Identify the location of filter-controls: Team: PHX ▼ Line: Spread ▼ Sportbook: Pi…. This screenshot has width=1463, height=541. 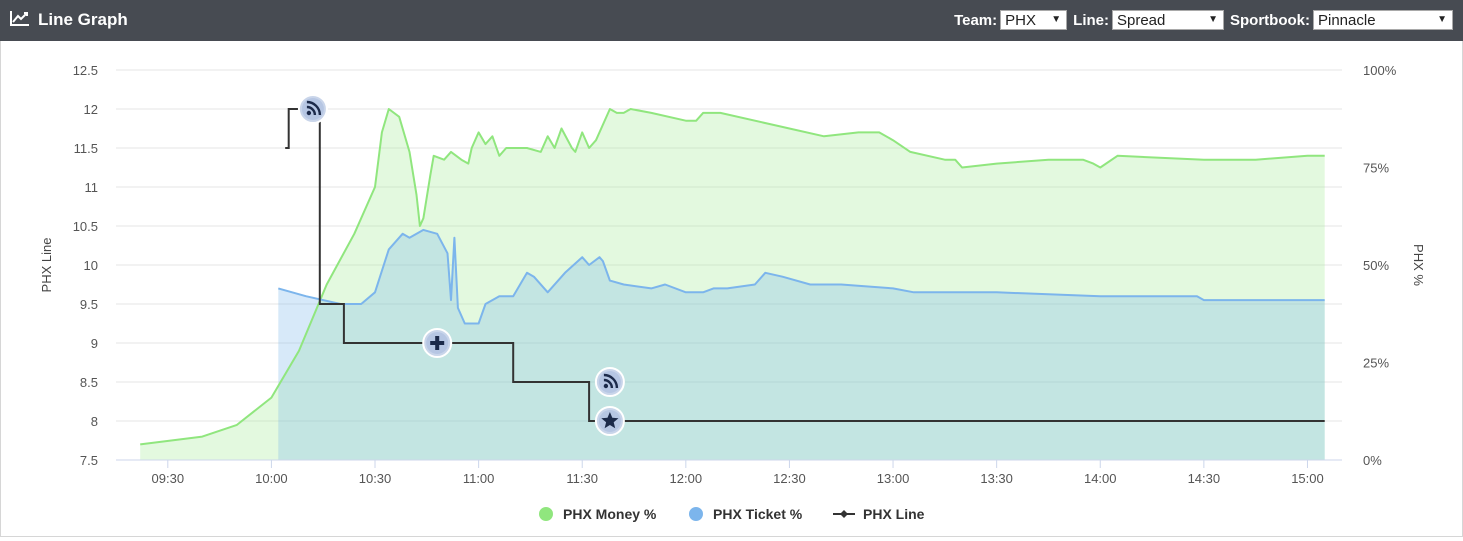
(1200, 20).